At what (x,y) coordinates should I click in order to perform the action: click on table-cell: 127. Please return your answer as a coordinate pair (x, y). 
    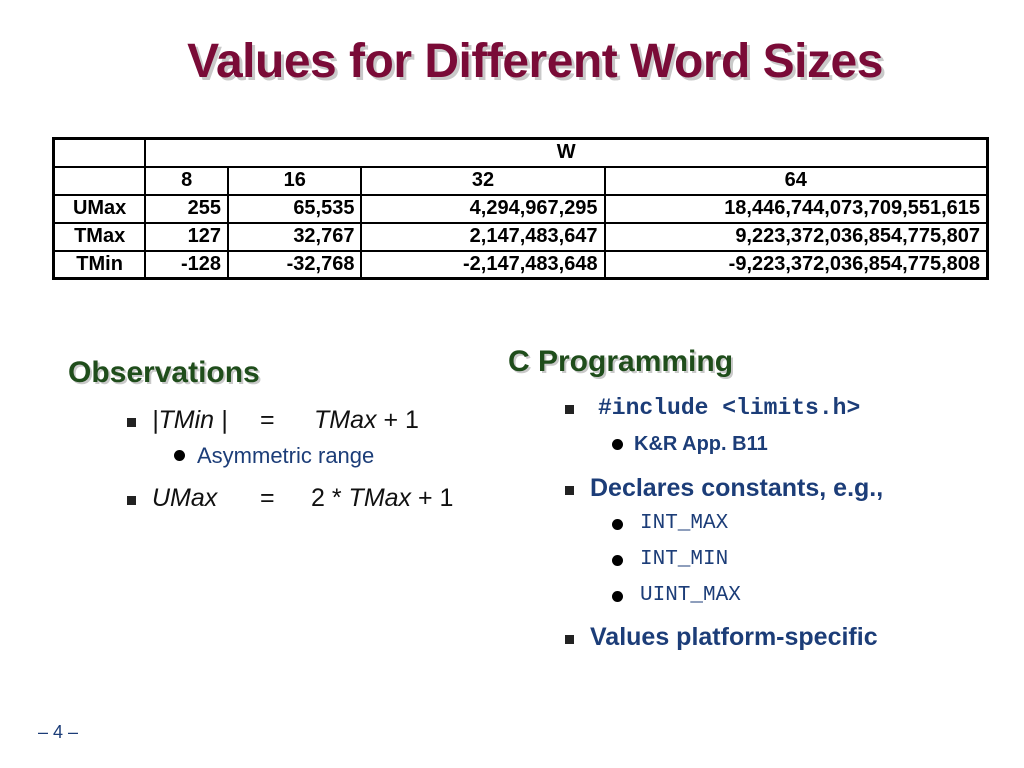
    Looking at the image, I should click on (186, 236).